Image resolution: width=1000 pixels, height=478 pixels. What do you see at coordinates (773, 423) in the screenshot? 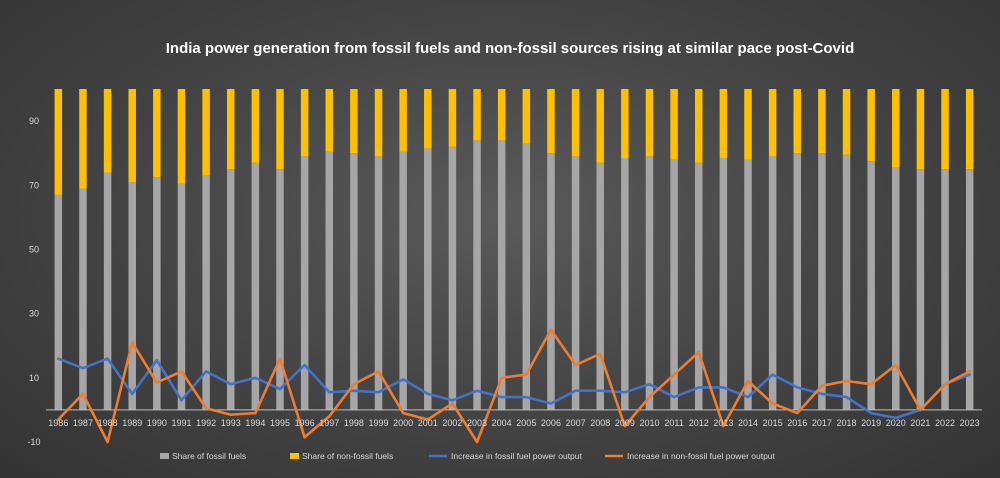
I see `x-tick-label: 2015` at bounding box center [773, 423].